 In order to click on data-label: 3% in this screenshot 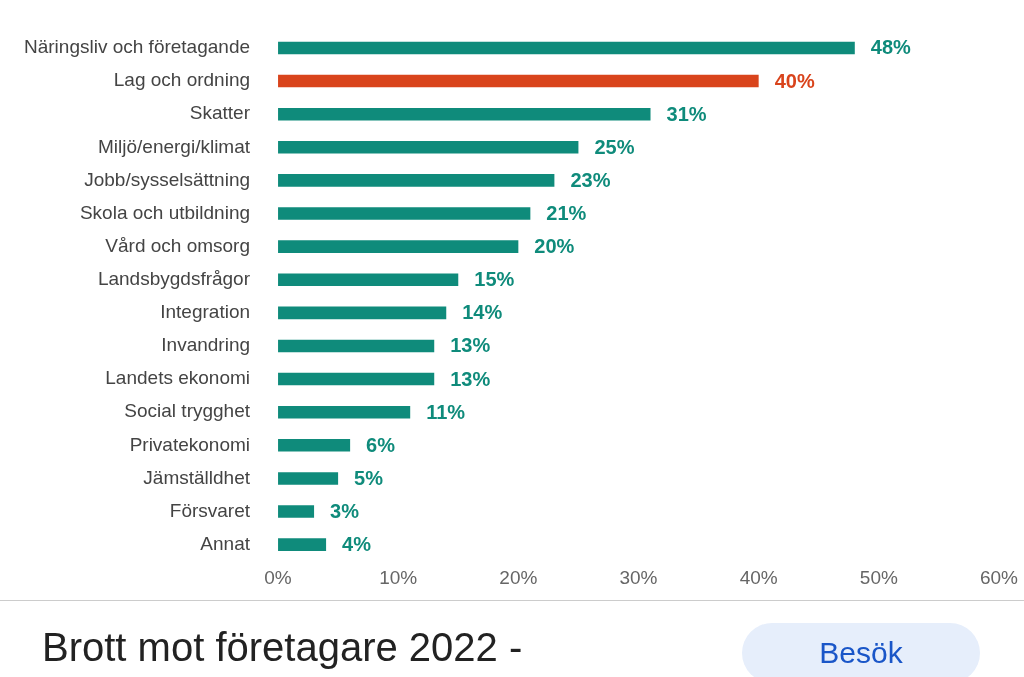, I will do `click(345, 511)`.